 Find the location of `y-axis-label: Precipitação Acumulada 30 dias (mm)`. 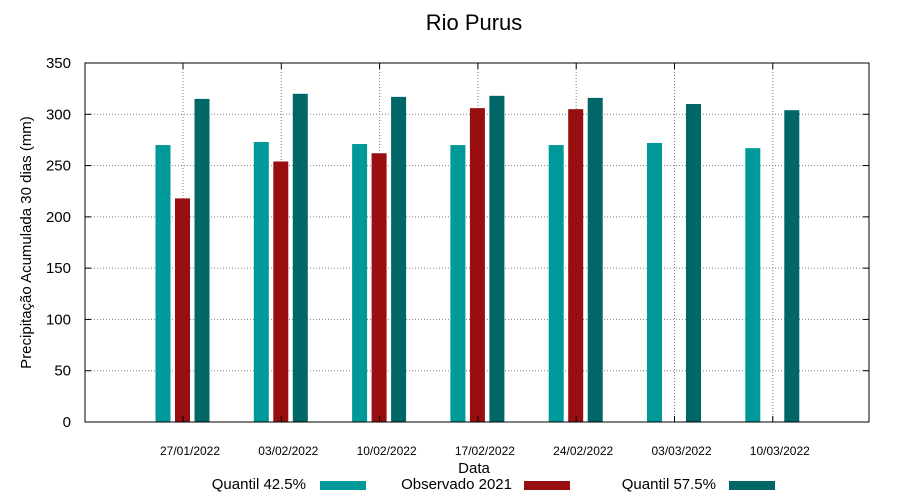

y-axis-label: Precipitação Acumulada 30 dias (mm) is located at coordinates (26, 242).